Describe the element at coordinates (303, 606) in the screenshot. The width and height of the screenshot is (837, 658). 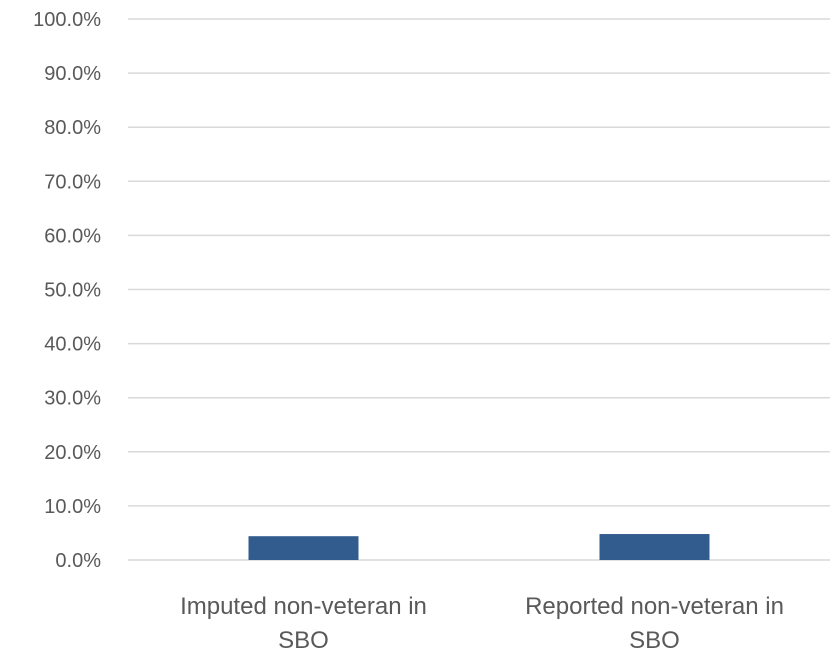
I see `x-category-label: Imputed non-veteran in` at that location.